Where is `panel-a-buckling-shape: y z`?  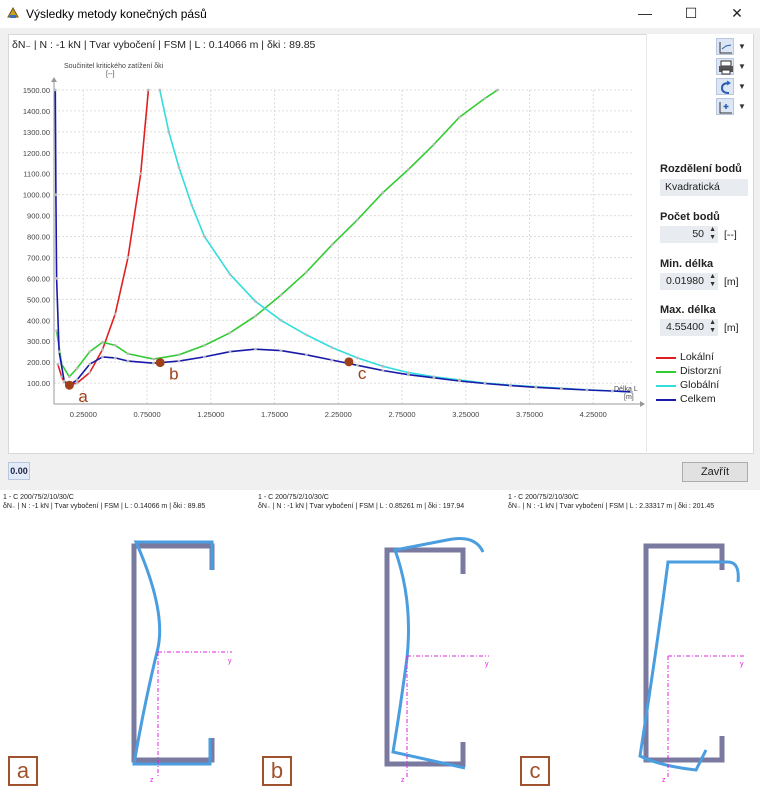
panel-a-buckling-shape: y z is located at coordinates (181, 662).